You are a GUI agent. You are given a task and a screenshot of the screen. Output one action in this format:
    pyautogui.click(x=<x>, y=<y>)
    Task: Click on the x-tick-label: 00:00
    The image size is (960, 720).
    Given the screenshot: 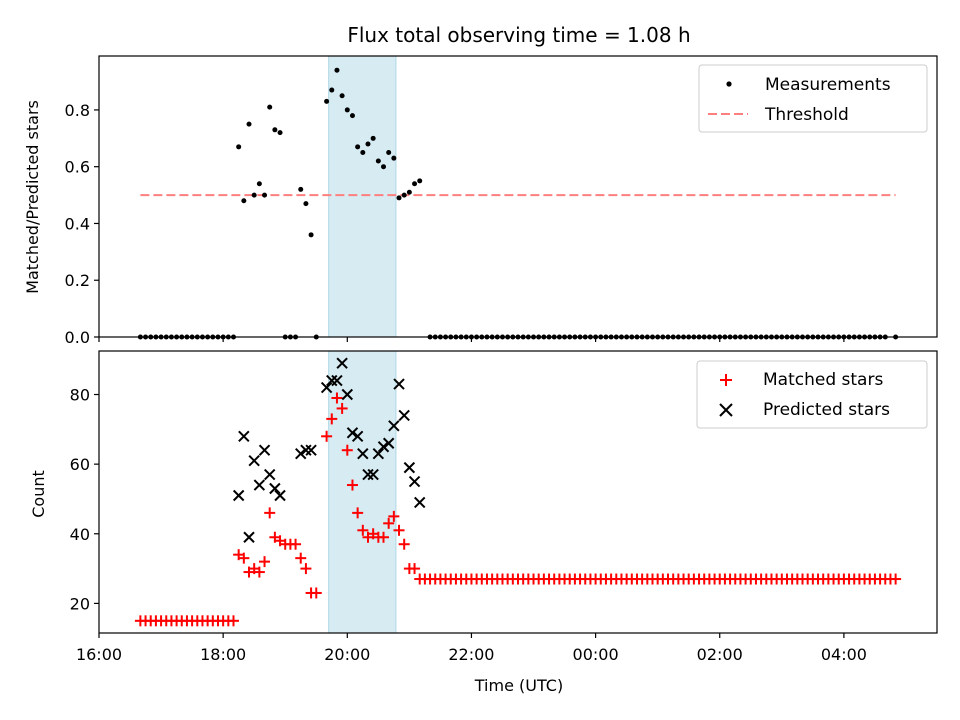 What is the action you would take?
    pyautogui.click(x=596, y=654)
    